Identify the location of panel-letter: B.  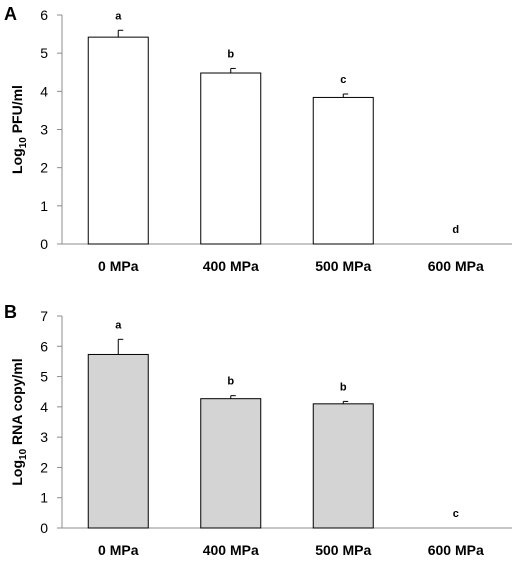
(10, 312).